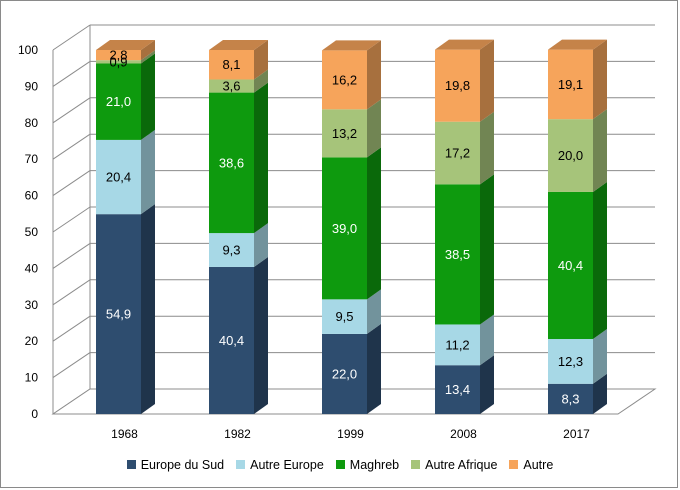 The height and width of the screenshot is (490, 680). I want to click on bar-column: 22,0 9,5 39,0 13,2 16,2, so click(351, 227).